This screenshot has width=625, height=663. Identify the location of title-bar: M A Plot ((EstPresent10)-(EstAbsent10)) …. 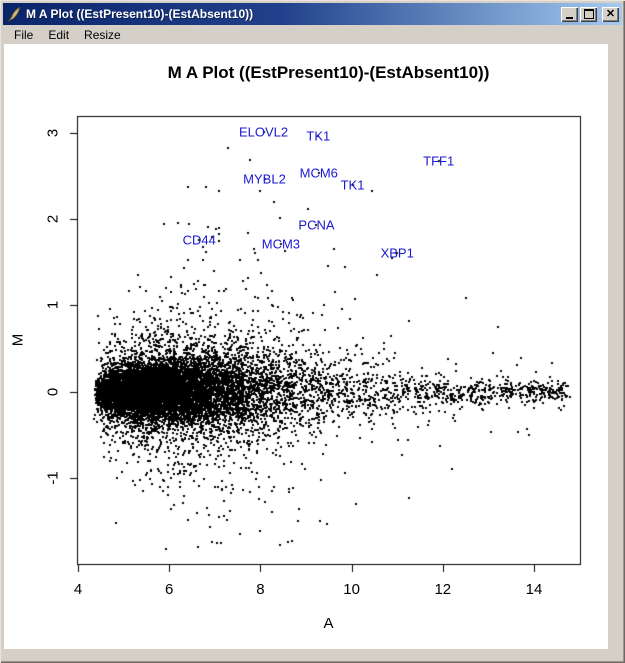
(312, 14).